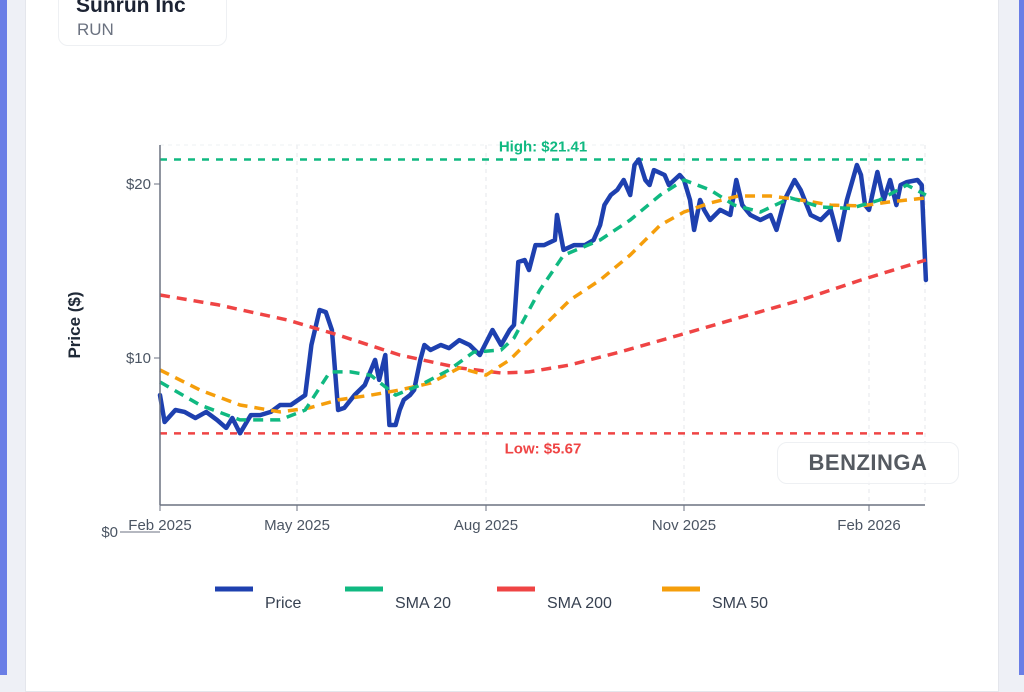 Image resolution: width=1024 pixels, height=692 pixels. Describe the element at coordinates (1021, 337) in the screenshot. I see `accent-border-right` at that location.